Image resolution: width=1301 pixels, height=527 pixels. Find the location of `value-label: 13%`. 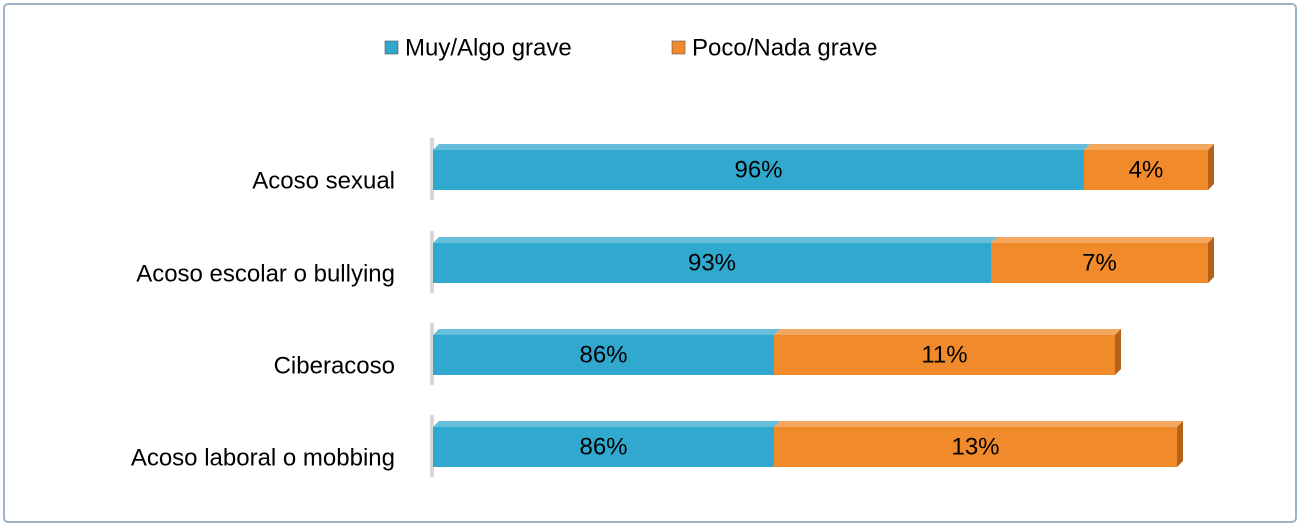

value-label: 13% is located at coordinates (975, 446).